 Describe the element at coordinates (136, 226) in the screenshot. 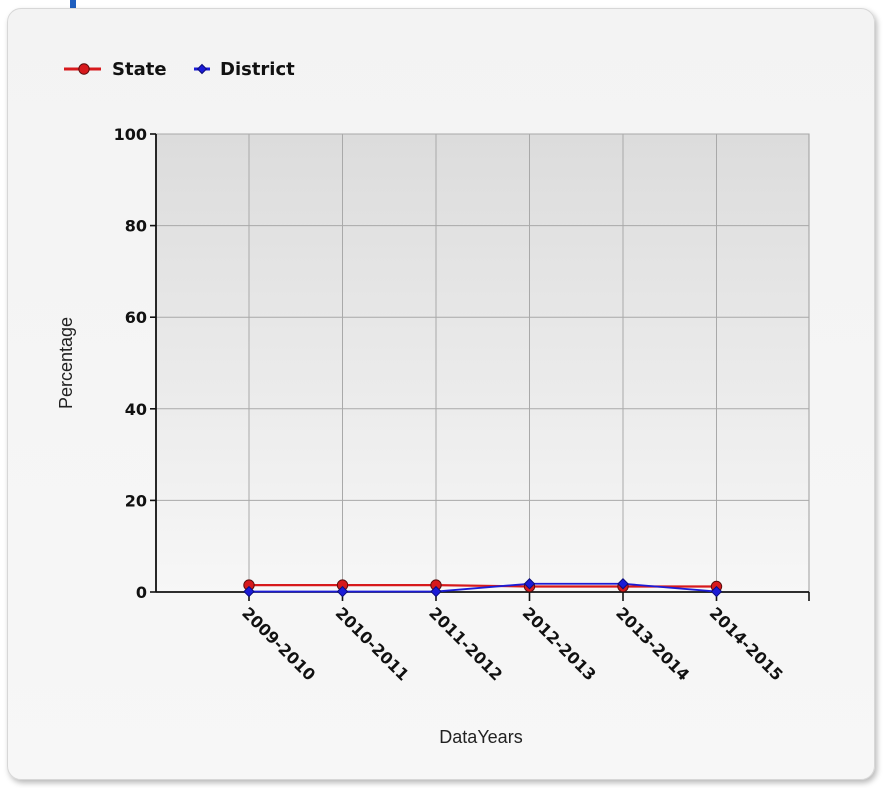

I see `y-tick-label: 80` at that location.